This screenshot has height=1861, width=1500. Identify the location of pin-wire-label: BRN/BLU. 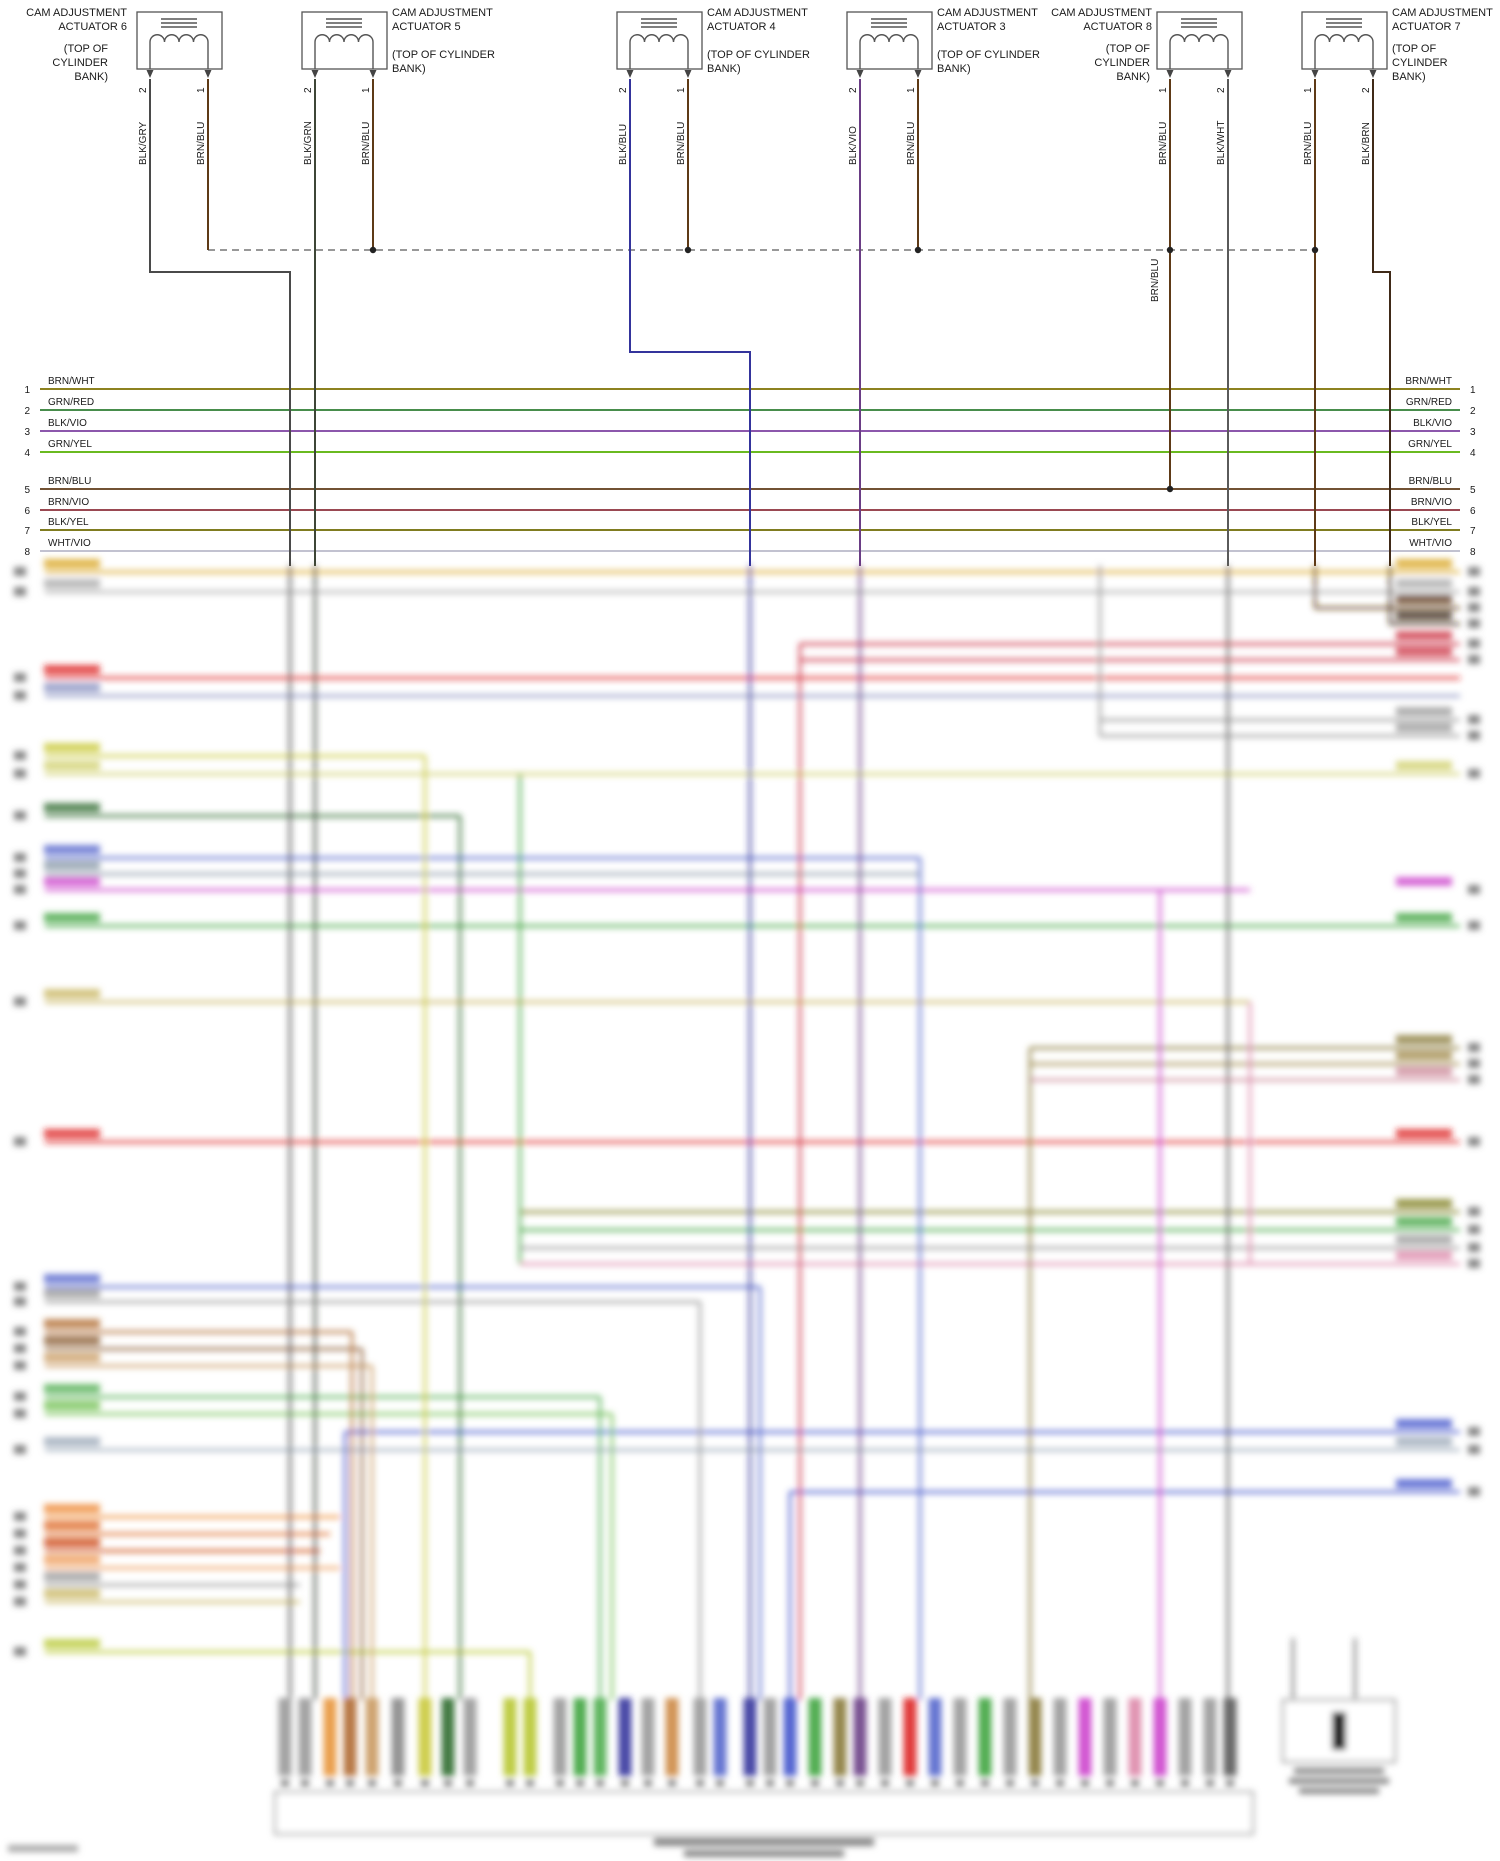
(1308, 143).